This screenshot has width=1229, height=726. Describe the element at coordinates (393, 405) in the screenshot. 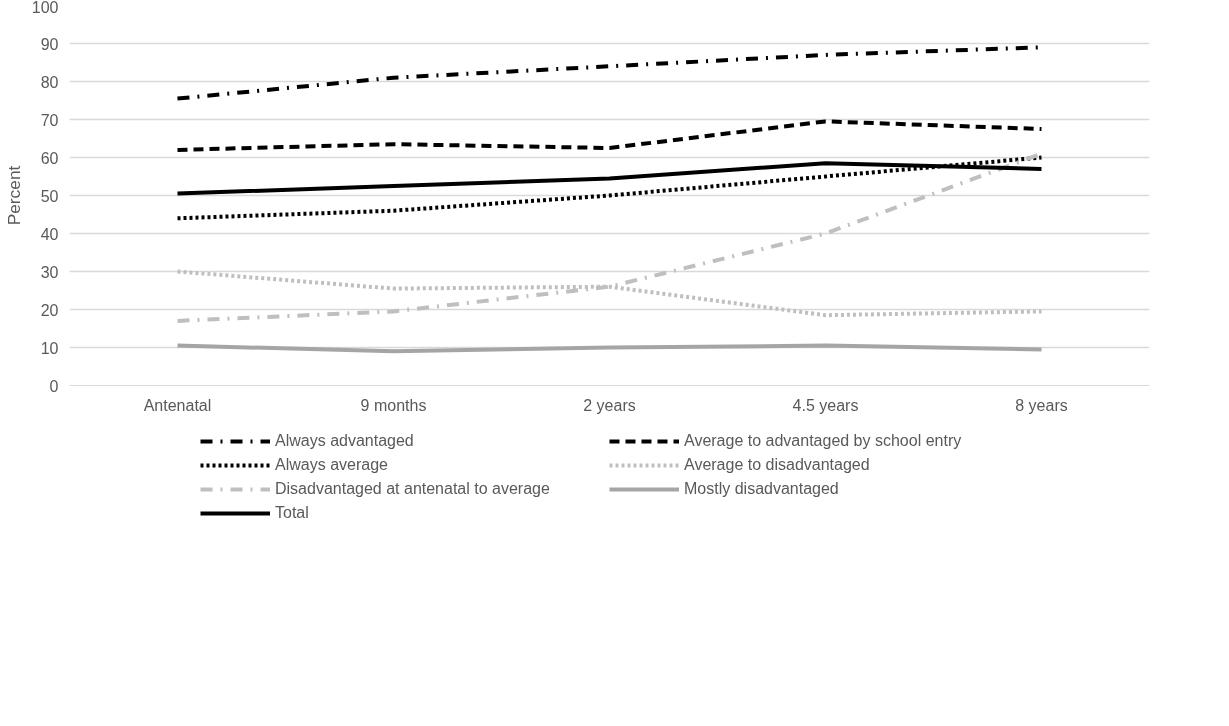

I see `x-tick-label: 9 months` at that location.